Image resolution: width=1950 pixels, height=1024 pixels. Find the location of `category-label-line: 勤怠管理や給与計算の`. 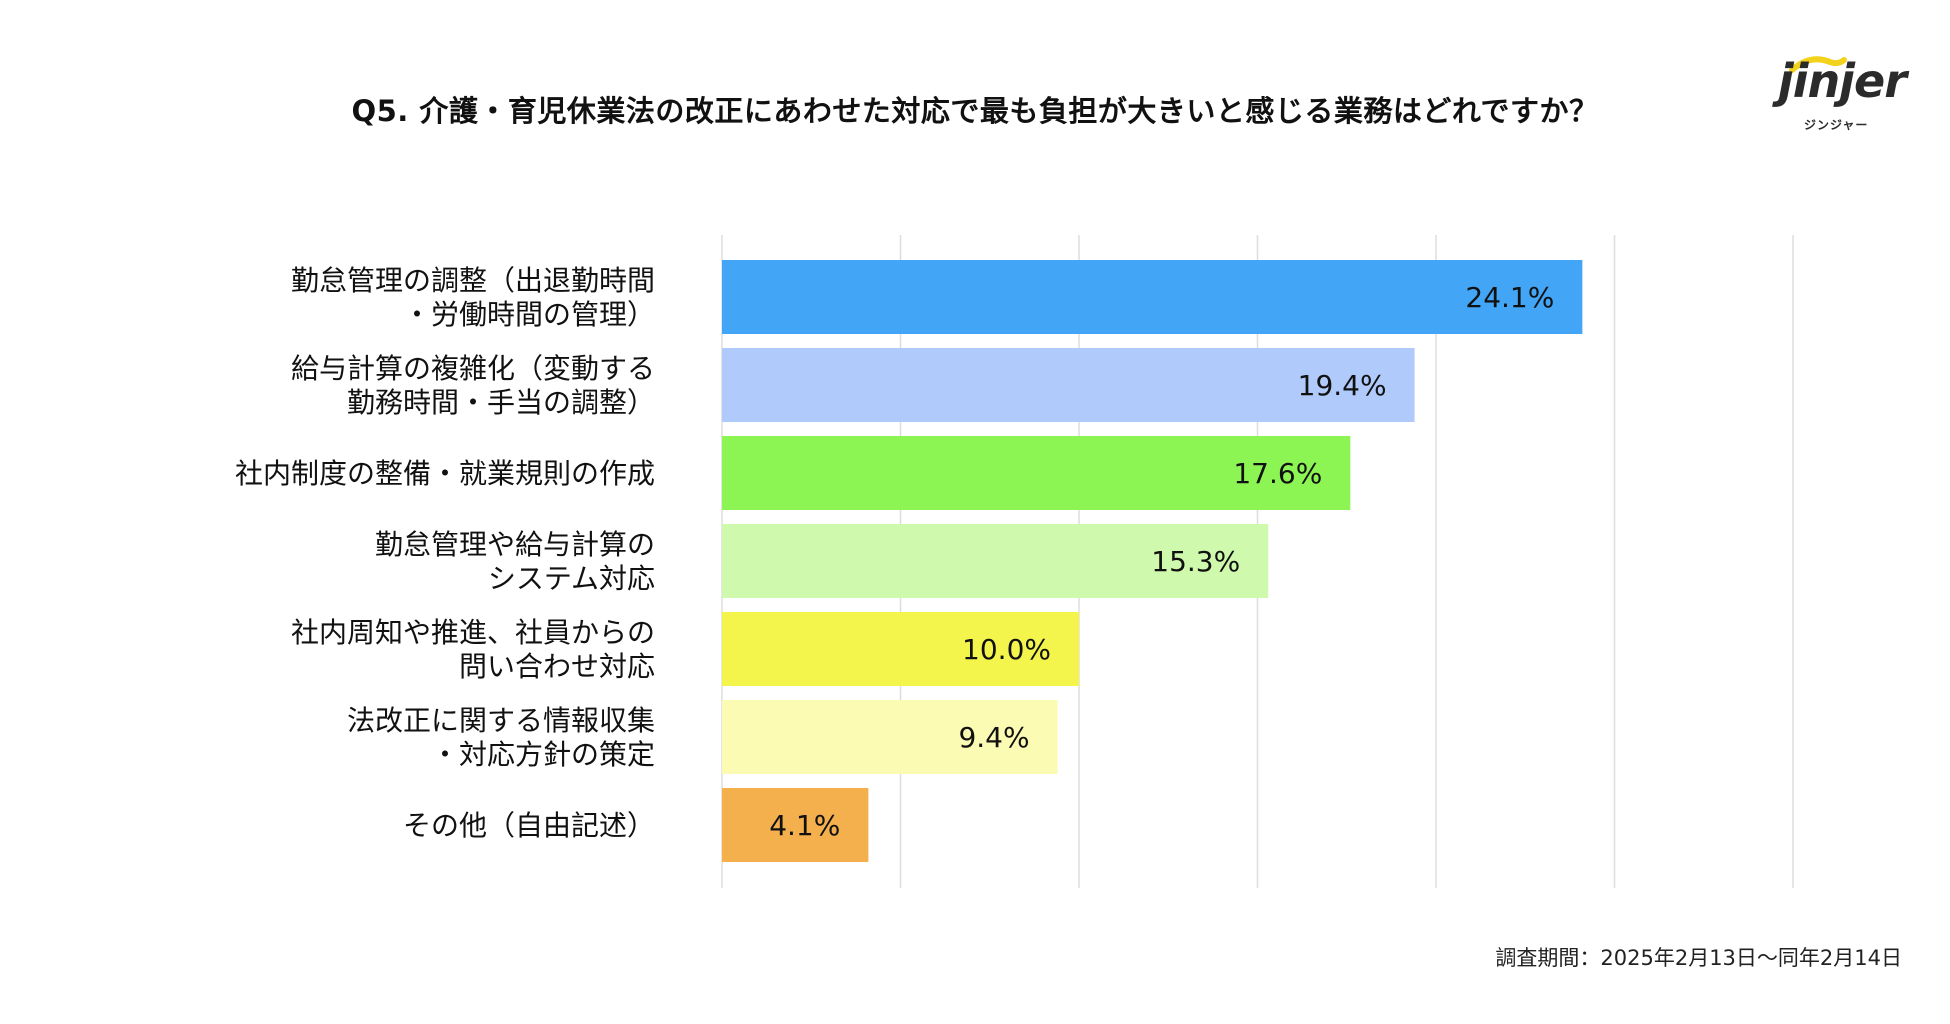

category-label-line: 勤怠管理や給与計算の is located at coordinates (515, 544).